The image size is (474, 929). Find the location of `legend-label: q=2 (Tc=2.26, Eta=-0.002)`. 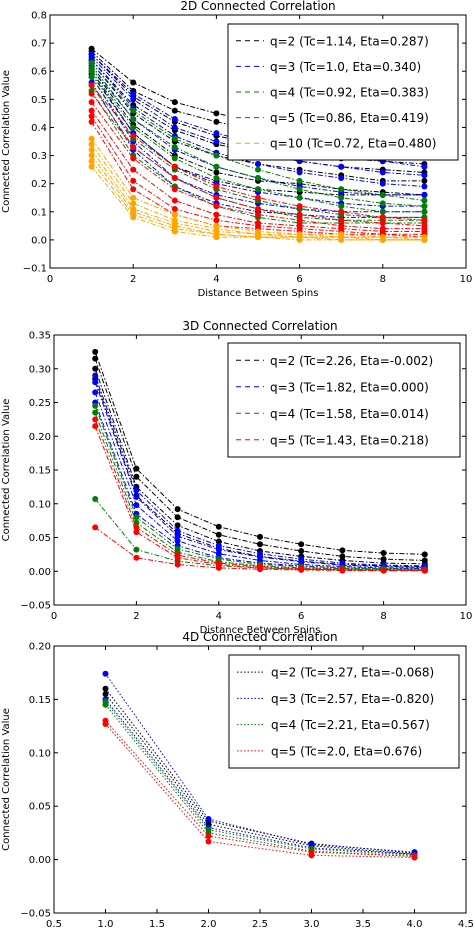

legend-label: q=2 (Tc=2.26, Eta=-0.002) is located at coordinates (351, 361).